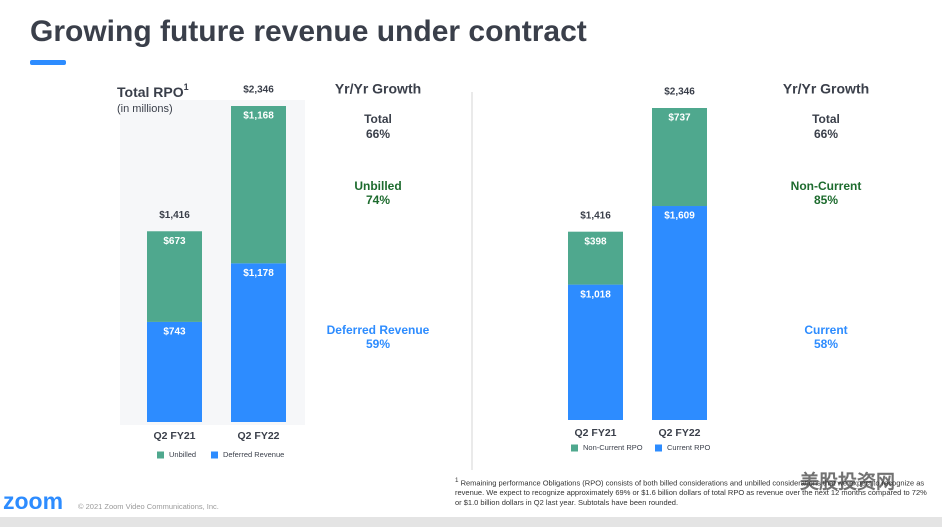 This screenshot has width=942, height=527. I want to click on growth-label: Current, so click(825, 330).